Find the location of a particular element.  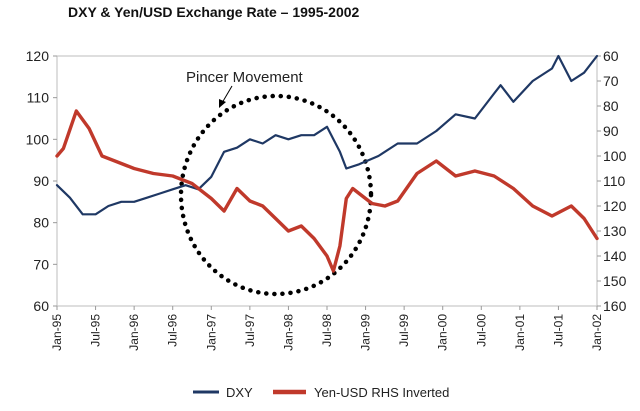

x-tick-label: Jan-97 is located at coordinates (211, 332).